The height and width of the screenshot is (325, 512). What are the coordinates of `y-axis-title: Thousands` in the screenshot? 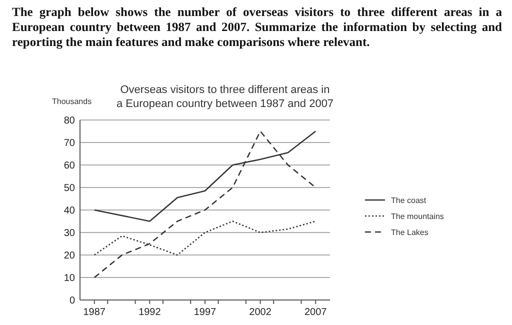 It's located at (72, 101).